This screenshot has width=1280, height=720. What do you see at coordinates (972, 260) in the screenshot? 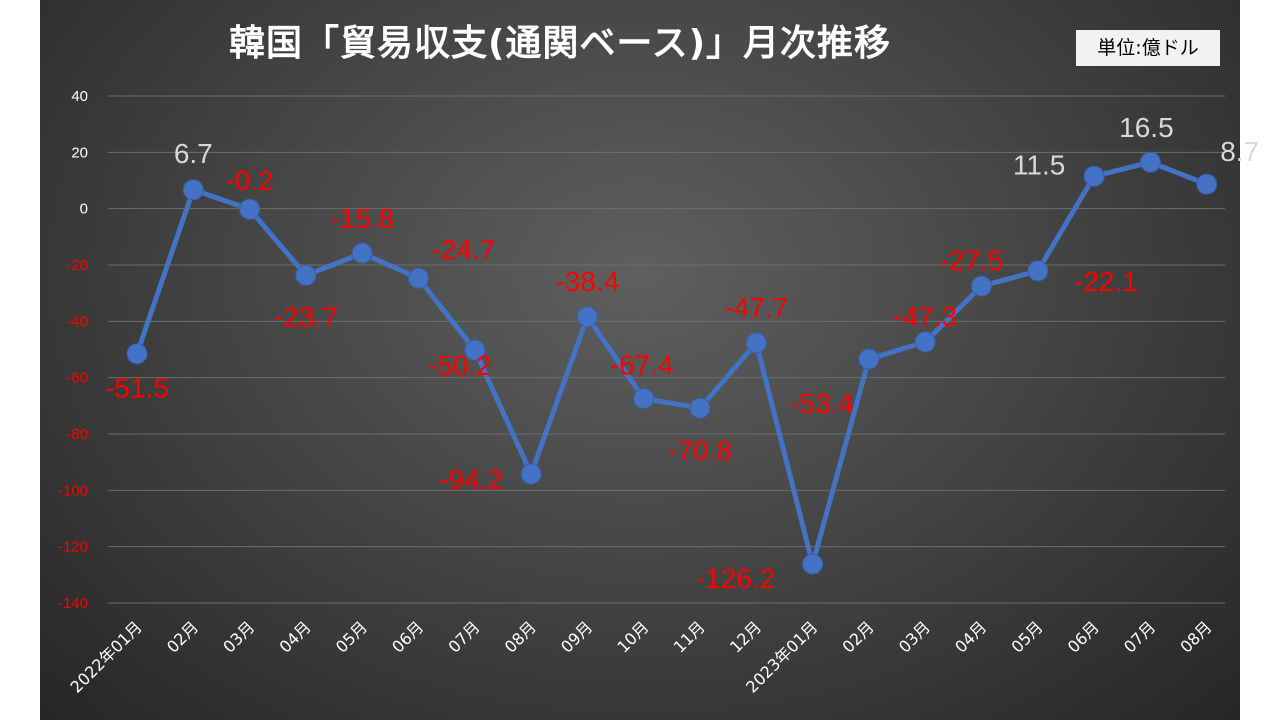
I see `data-label: -27.5` at bounding box center [972, 260].